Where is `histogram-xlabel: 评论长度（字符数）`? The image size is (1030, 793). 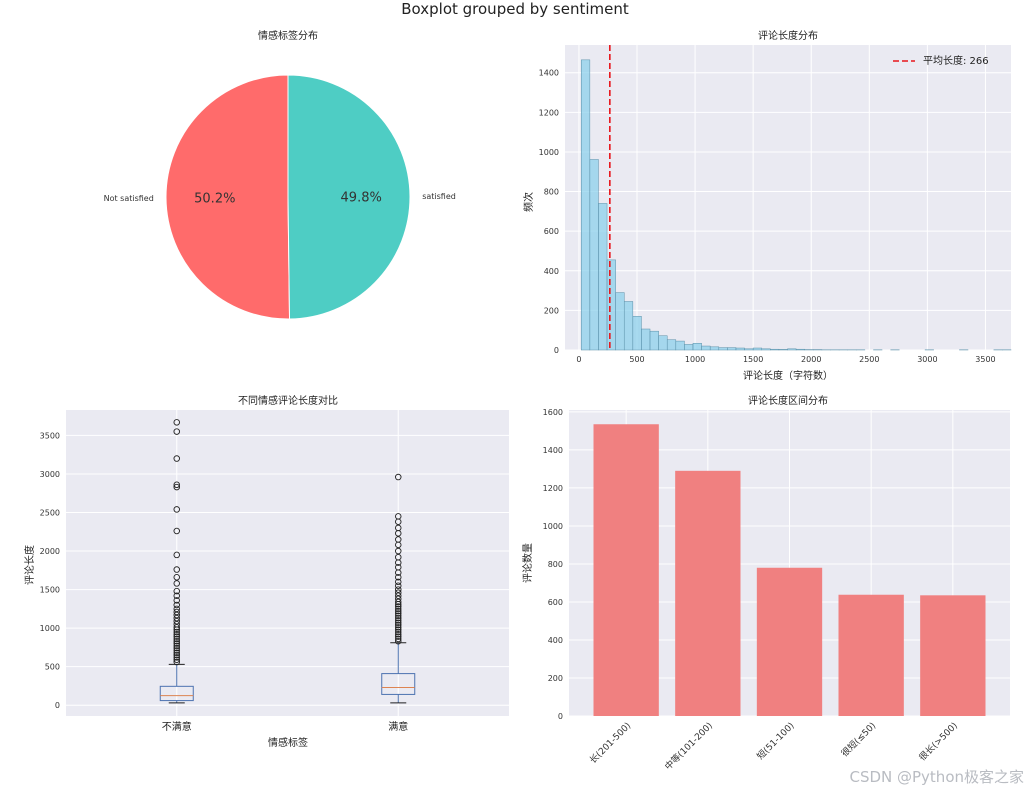
histogram-xlabel: 评论长度（字符数） is located at coordinates (788, 375).